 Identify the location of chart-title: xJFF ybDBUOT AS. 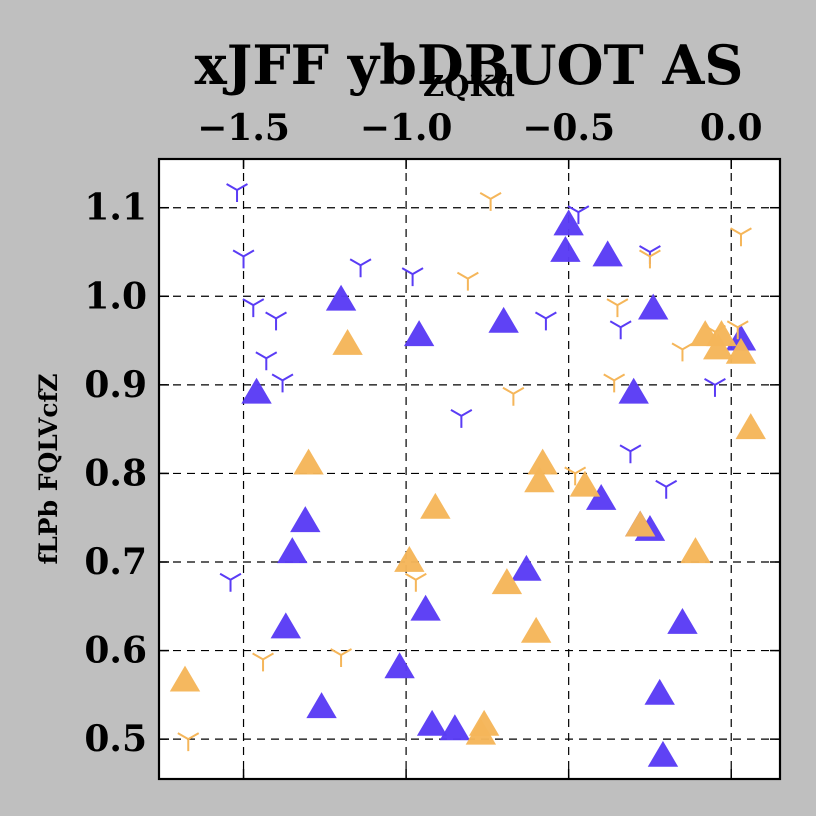
(469, 65).